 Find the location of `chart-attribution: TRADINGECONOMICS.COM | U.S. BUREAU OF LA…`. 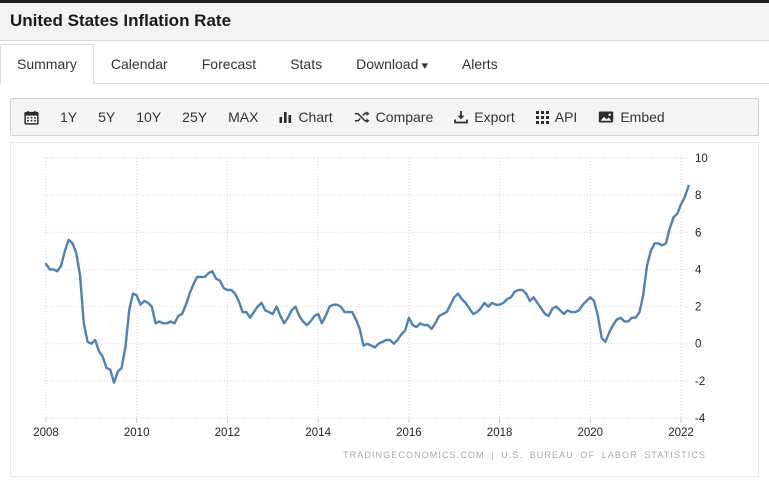

chart-attribution: TRADINGECONOMICS.COM | U.S. BUREAU OF LA… is located at coordinates (524, 455).